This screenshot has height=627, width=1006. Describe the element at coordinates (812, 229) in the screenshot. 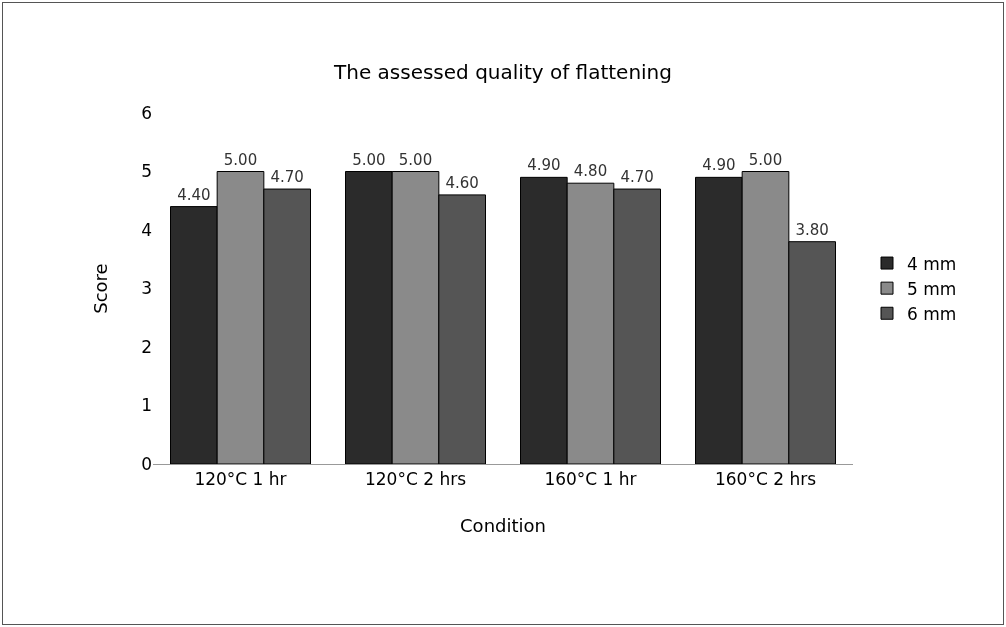

I see `data-label: 3.80` at that location.